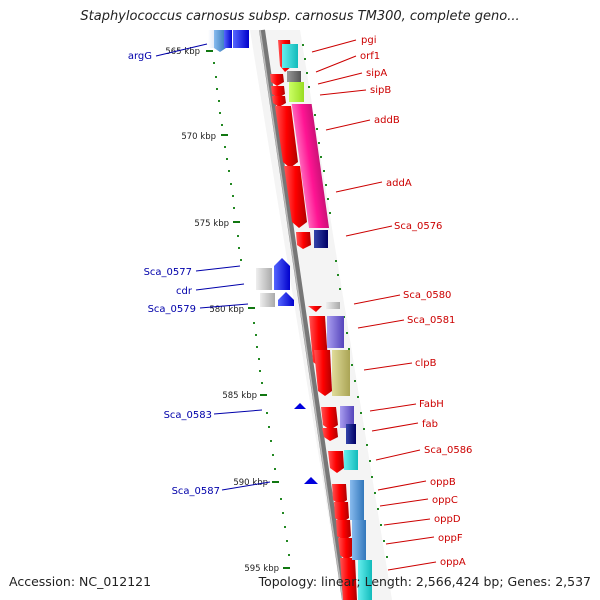  What do you see at coordinates (443, 482) in the screenshot?
I see `label-oppB: oppB` at bounding box center [443, 482].